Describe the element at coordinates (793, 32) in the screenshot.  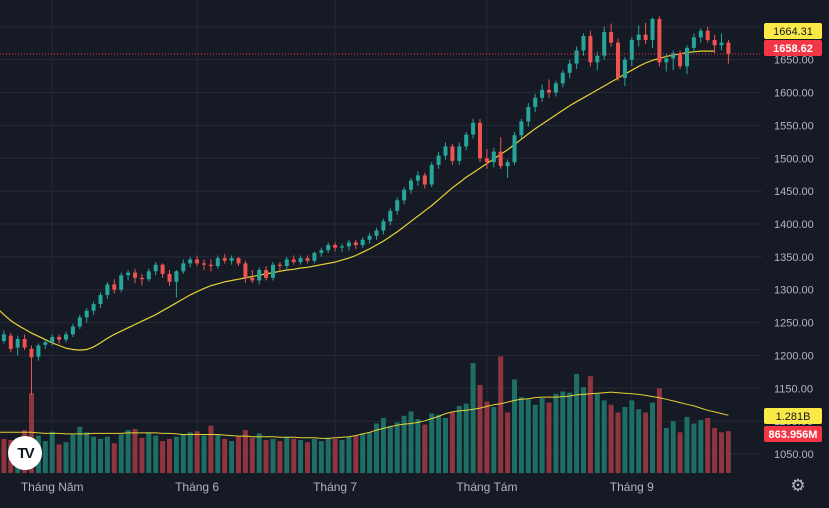
I see `sma-price-label-text: 1664.31` at that location.